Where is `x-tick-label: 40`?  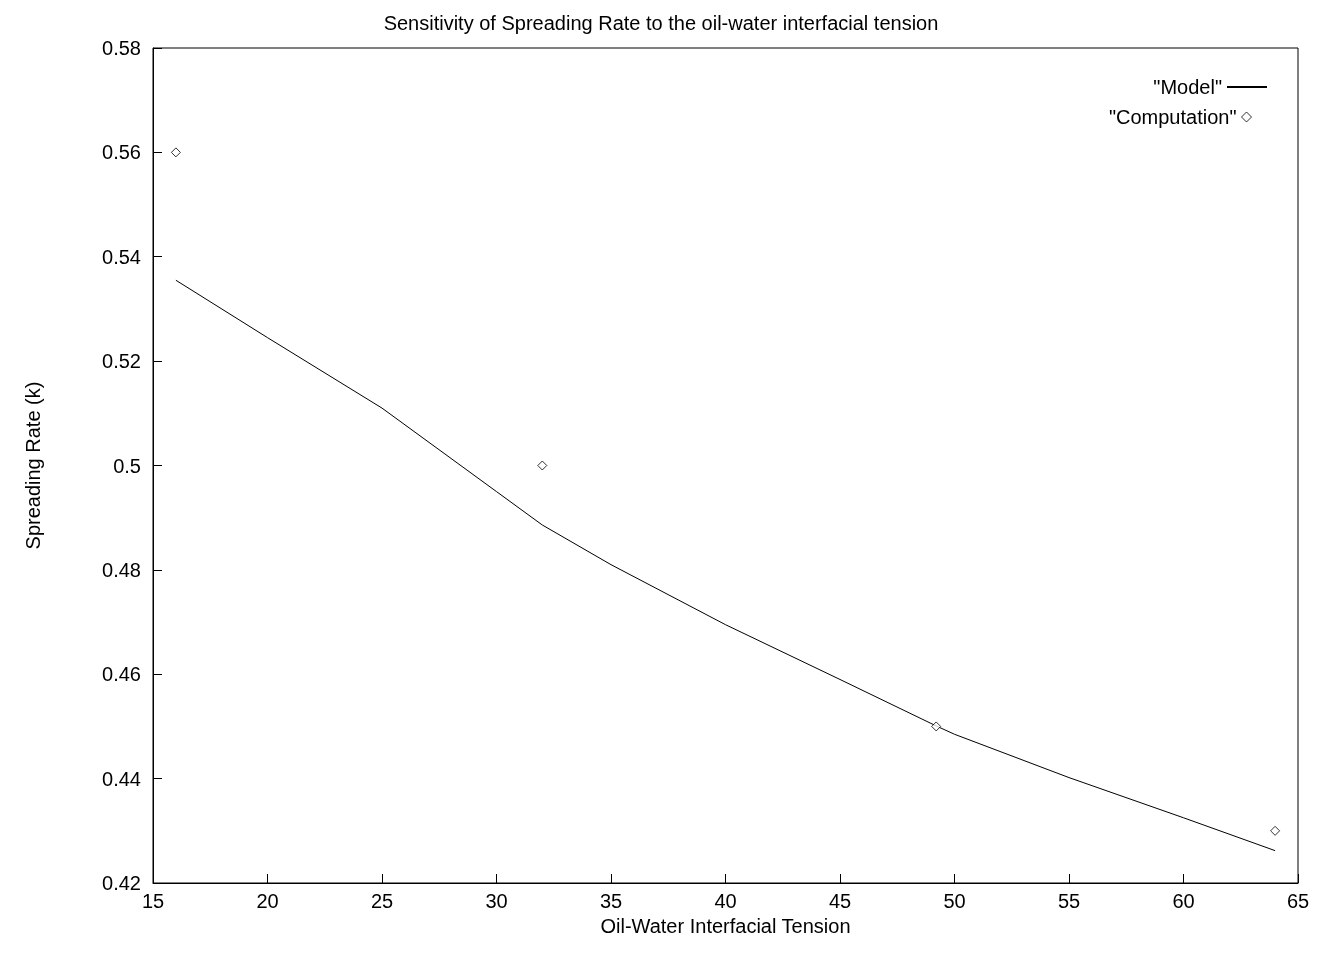 x-tick-label: 40 is located at coordinates (725, 901).